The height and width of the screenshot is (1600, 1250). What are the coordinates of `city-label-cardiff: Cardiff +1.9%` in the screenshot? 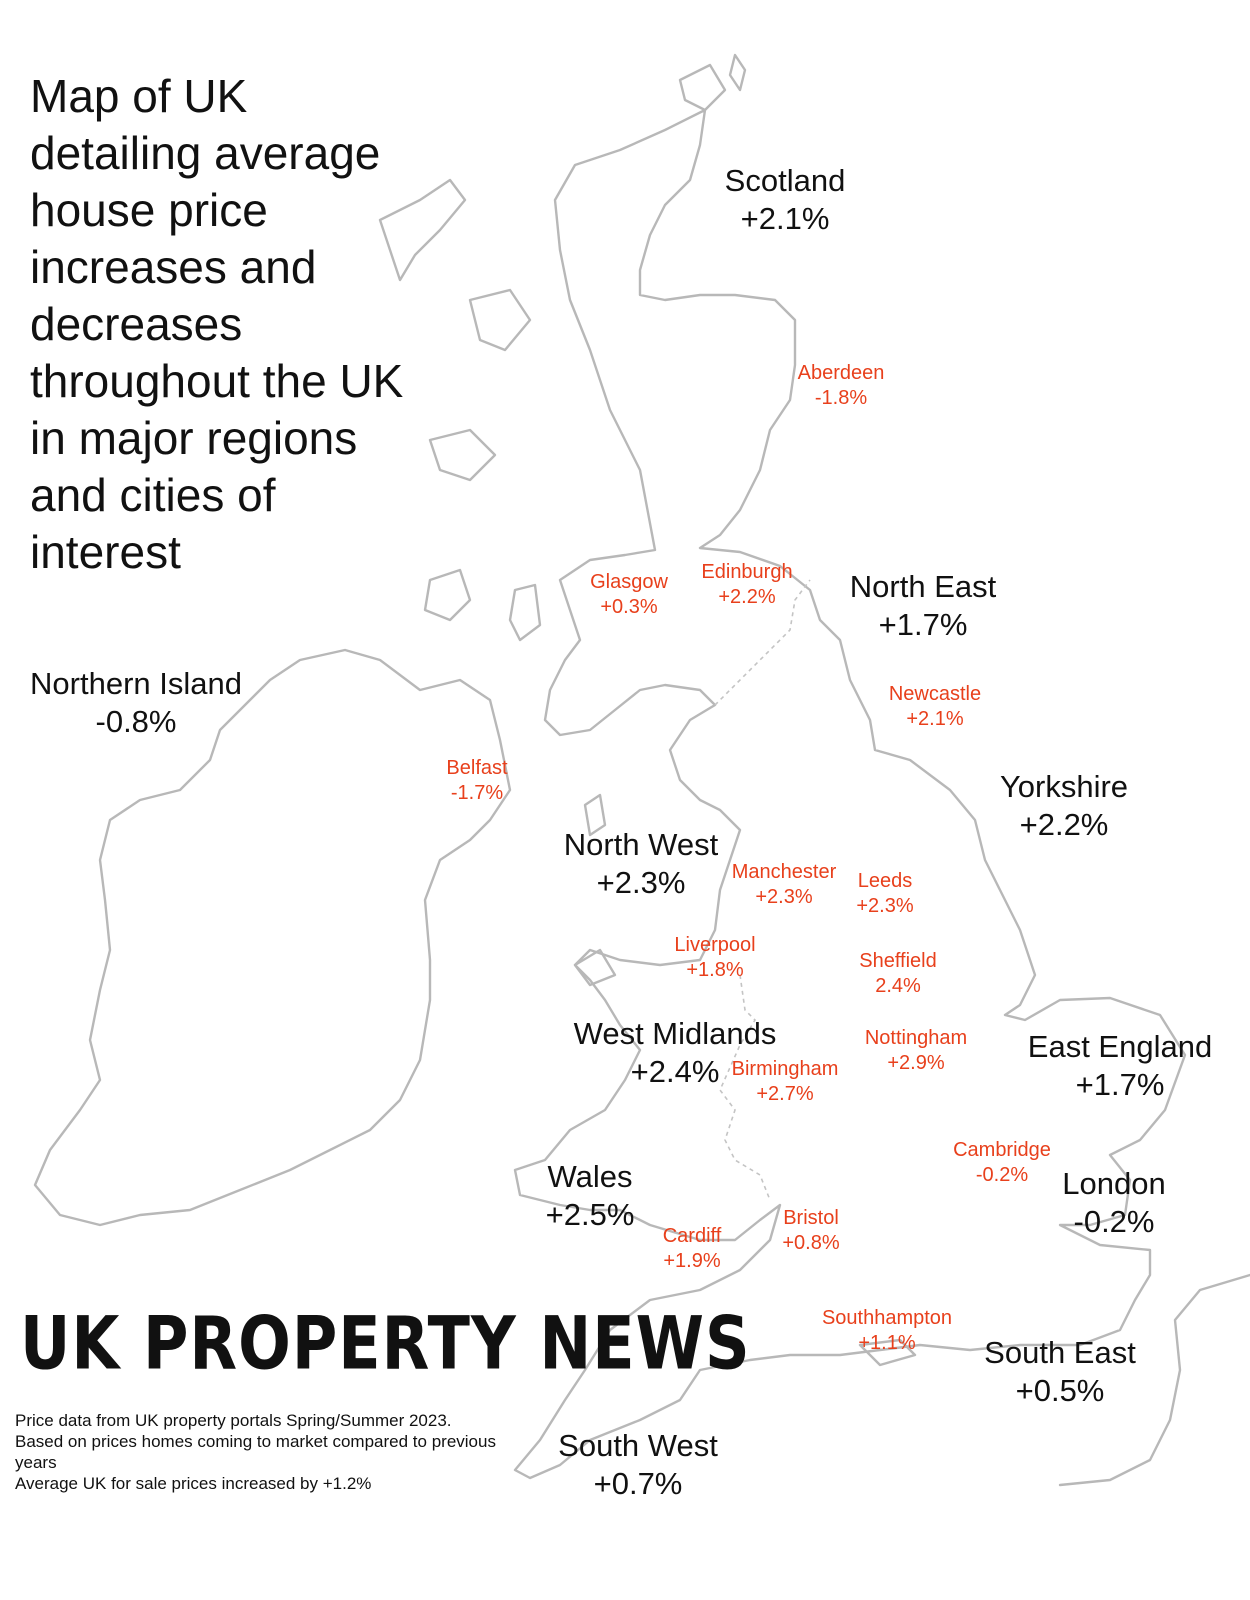 It's located at (692, 1249).